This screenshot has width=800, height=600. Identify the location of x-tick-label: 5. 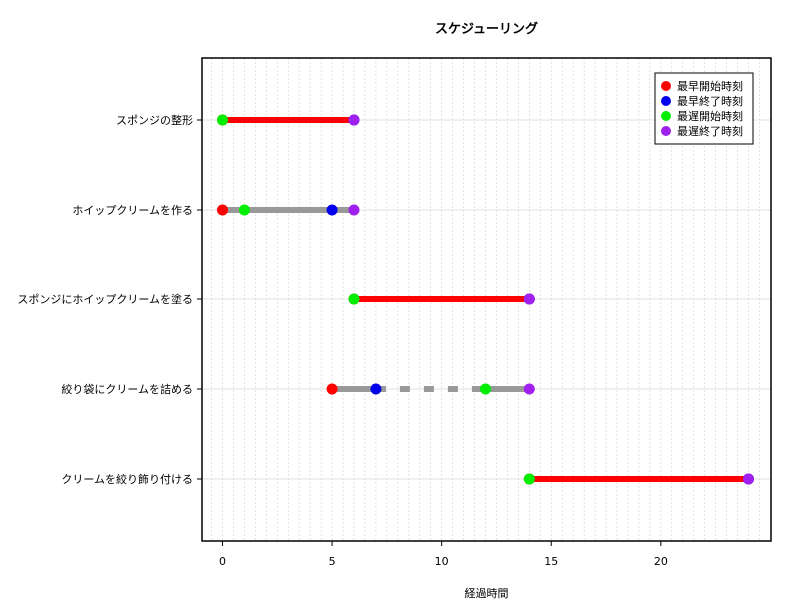
(332, 561).